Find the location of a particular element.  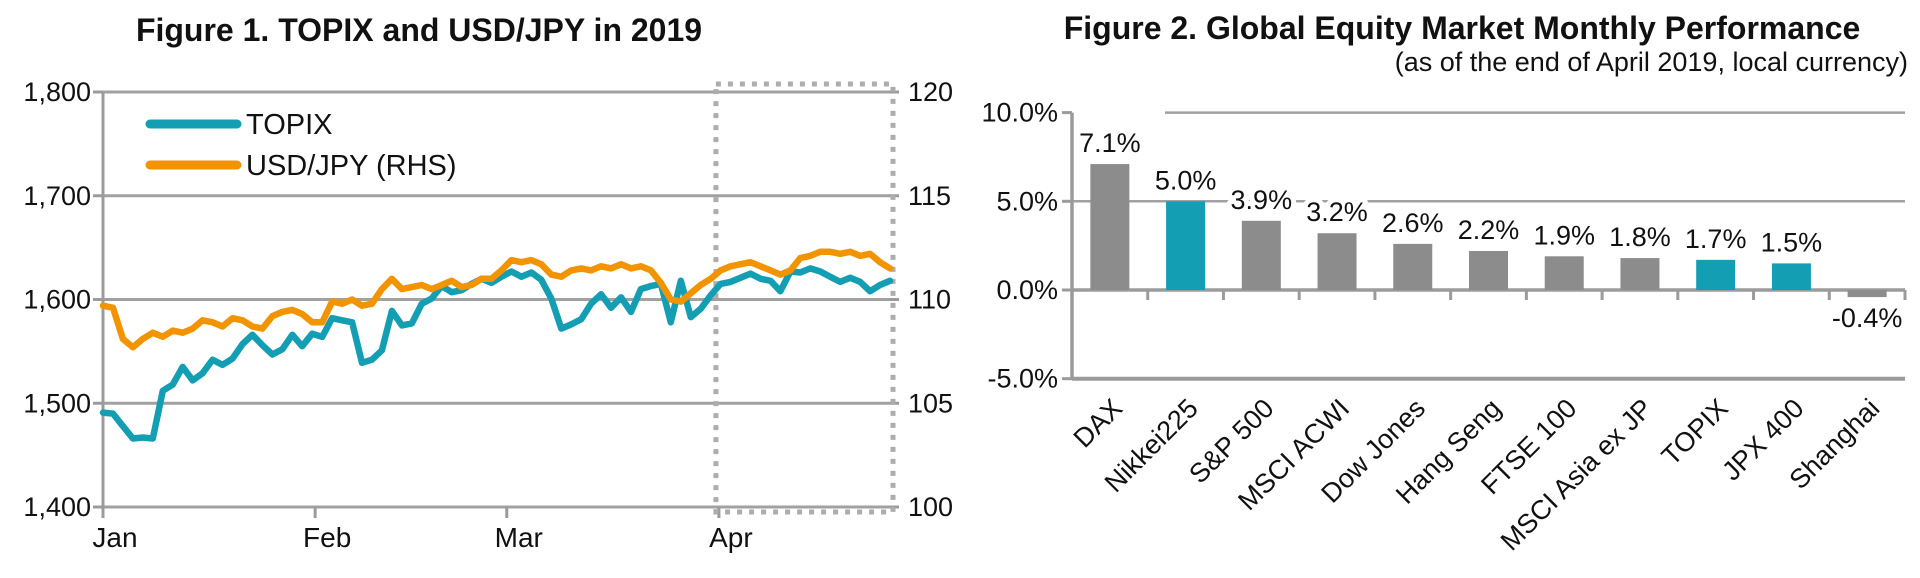

bar-value-label: 1.8% is located at coordinates (1640, 237).